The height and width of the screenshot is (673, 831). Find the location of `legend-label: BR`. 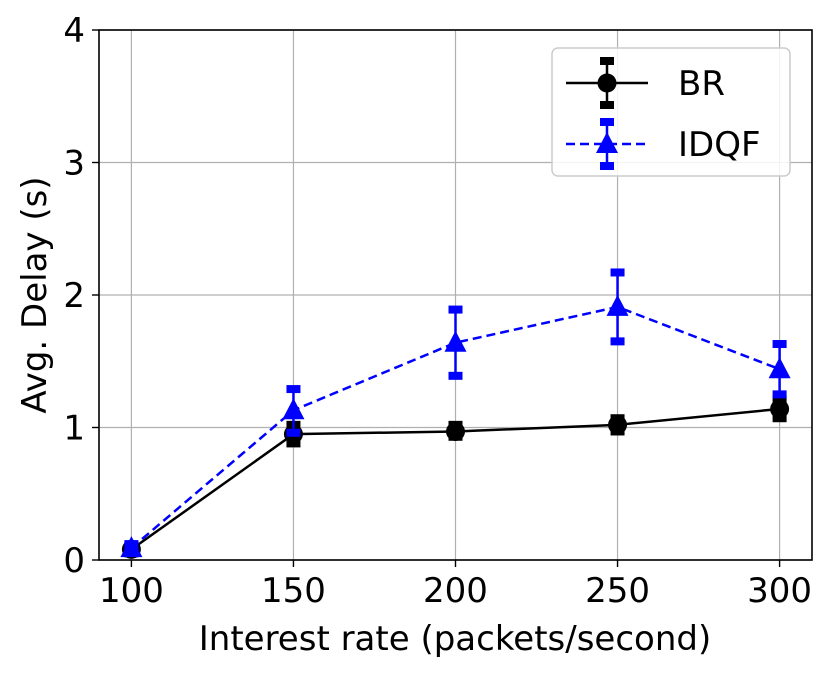

legend-label: BR is located at coordinates (701, 84).